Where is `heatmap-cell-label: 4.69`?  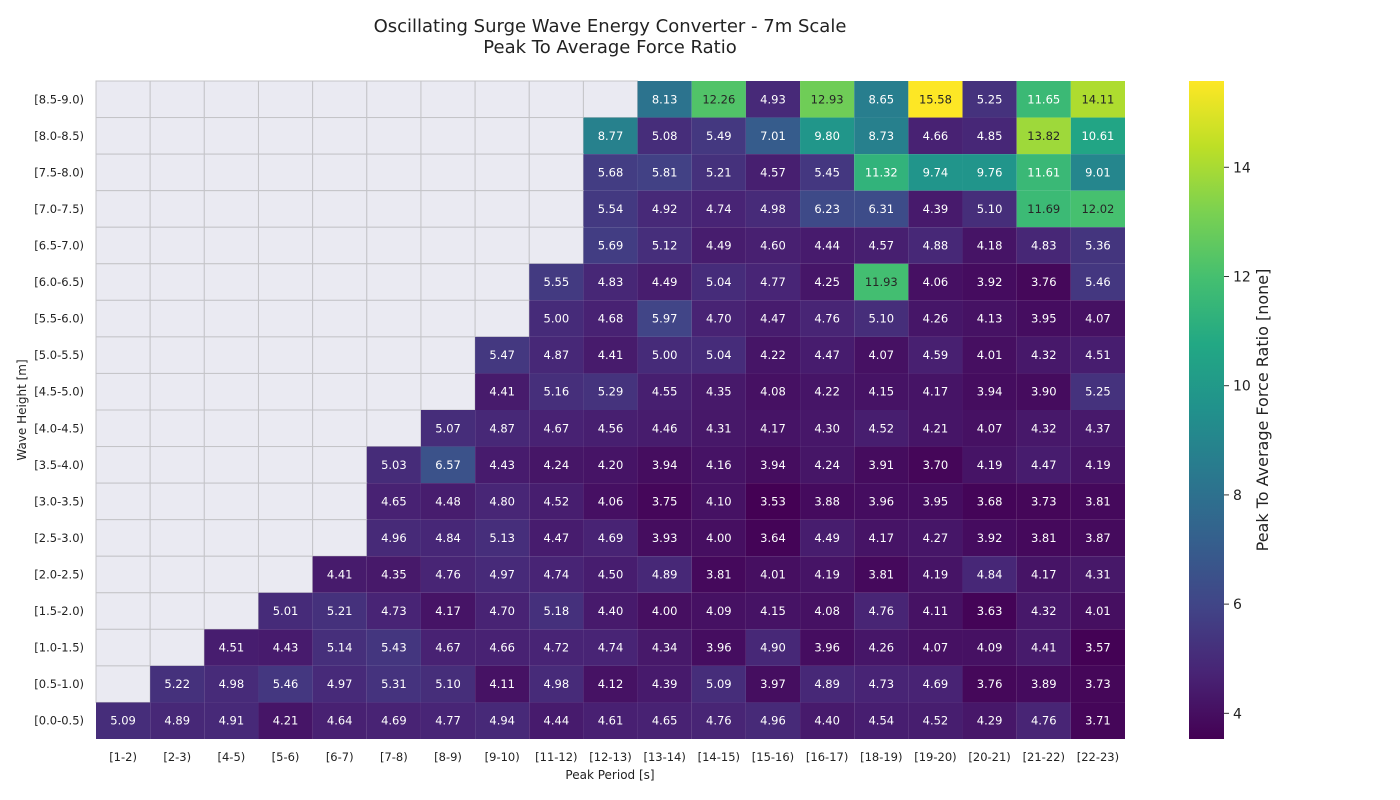 heatmap-cell-label: 4.69 is located at coordinates (394, 721).